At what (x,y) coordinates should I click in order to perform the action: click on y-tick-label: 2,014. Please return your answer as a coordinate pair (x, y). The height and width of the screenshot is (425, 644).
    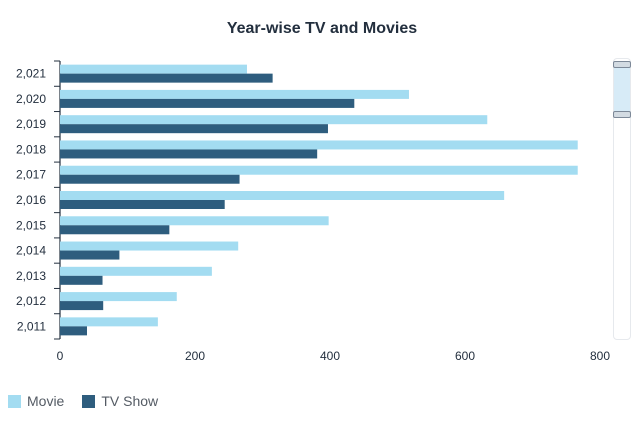
    Looking at the image, I should click on (31, 251).